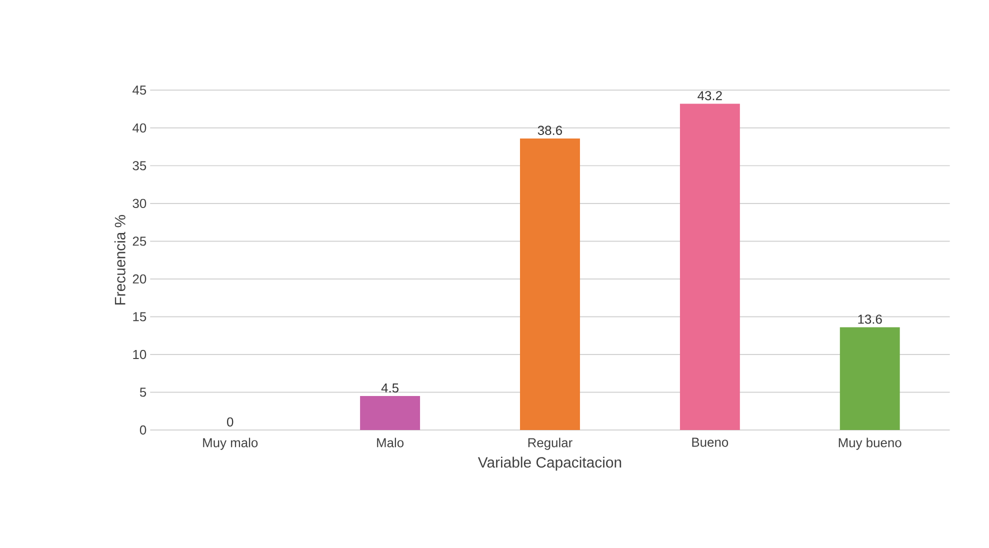  I want to click on y-tick-label: 0, so click(143, 430).